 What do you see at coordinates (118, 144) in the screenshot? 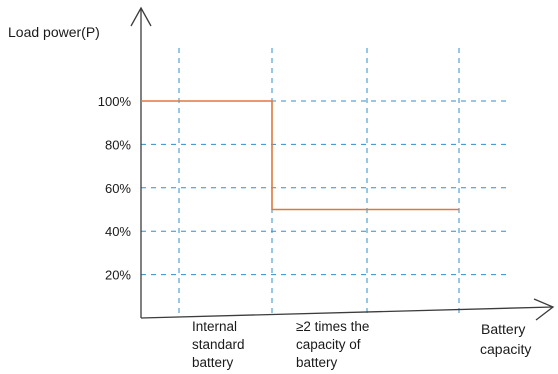
I see `y-tick-label-80: 80%` at bounding box center [118, 144].